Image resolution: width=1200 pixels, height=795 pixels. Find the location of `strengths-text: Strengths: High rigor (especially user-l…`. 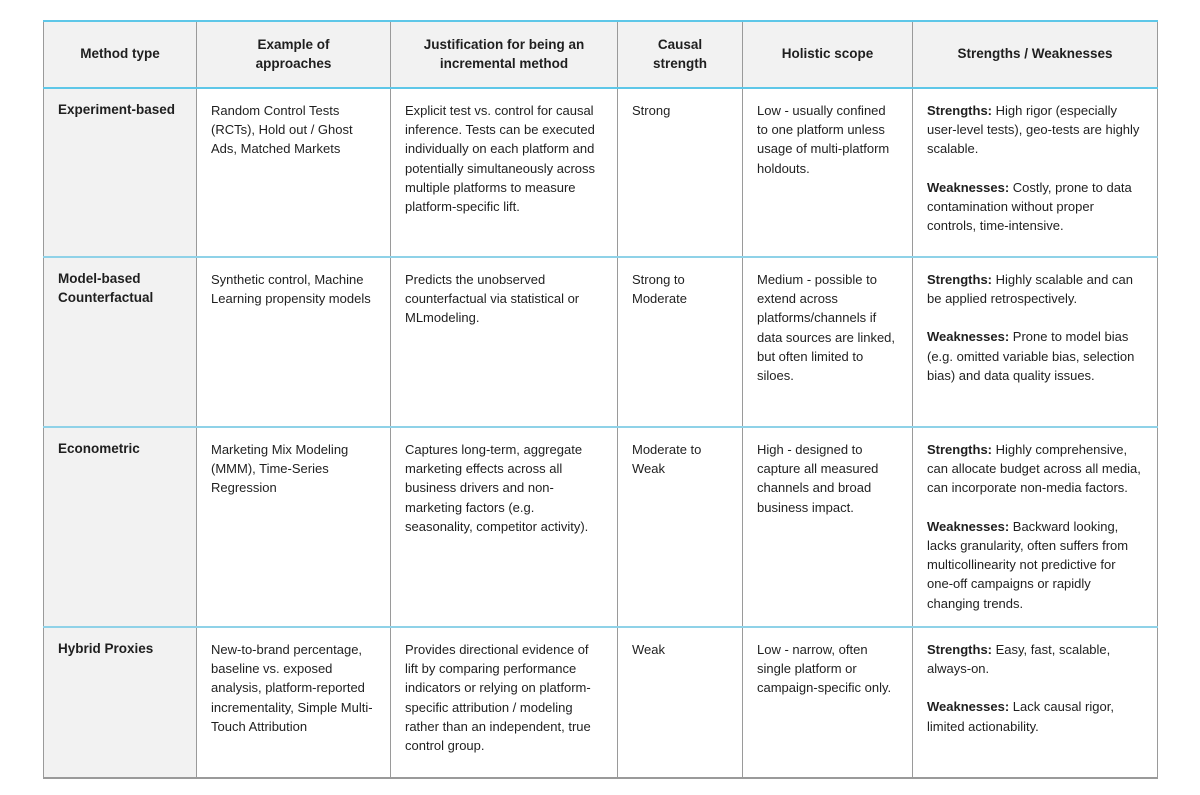

strengths-text: Strengths: High rigor (especially user-l… is located at coordinates (1035, 130).